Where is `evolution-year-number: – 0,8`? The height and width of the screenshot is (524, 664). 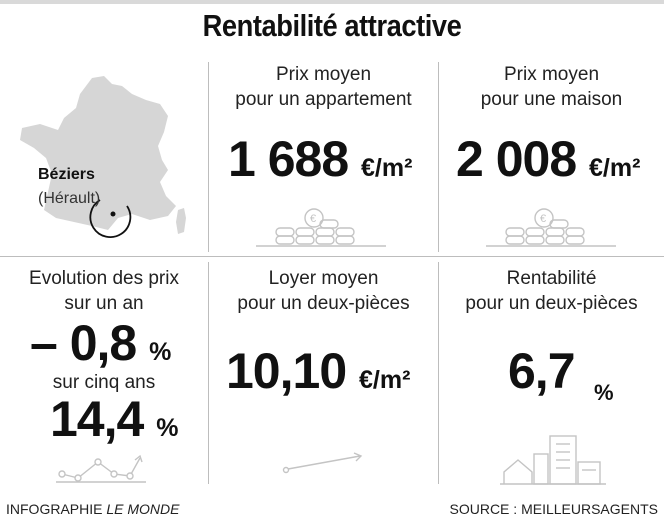
evolution-year-number: – 0,8 is located at coordinates (83, 343).